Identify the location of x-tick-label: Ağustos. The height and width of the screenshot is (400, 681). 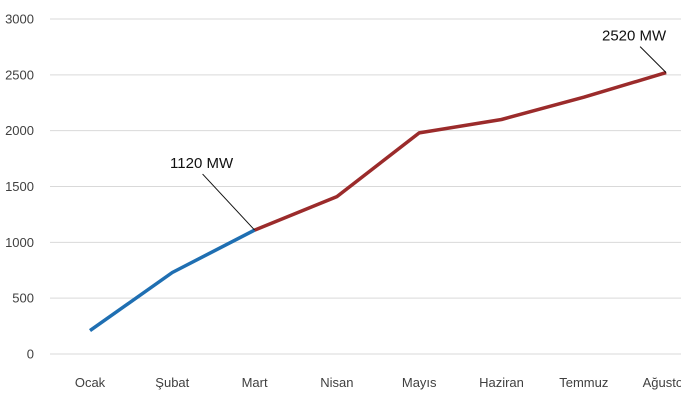
(662, 382).